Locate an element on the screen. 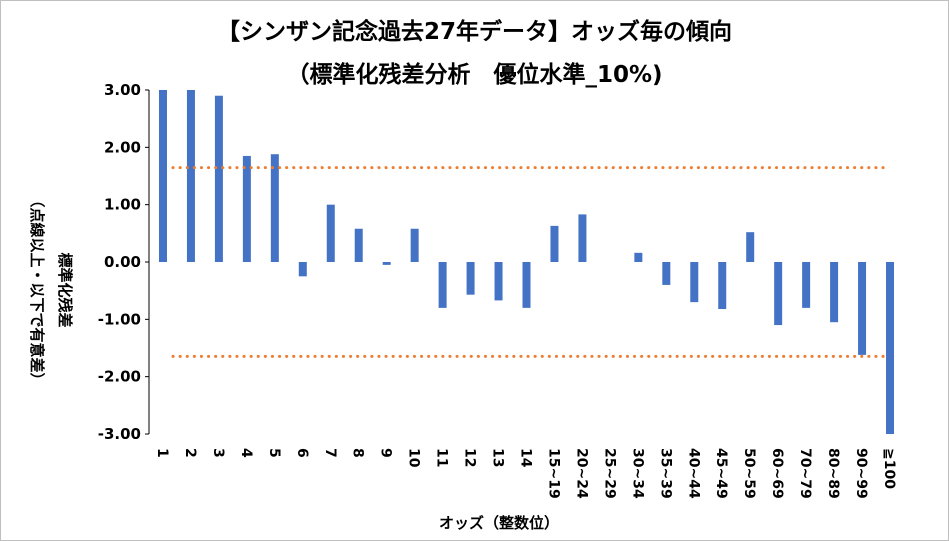 This screenshot has height=541, width=949. bar-70~79 is located at coordinates (806, 285).